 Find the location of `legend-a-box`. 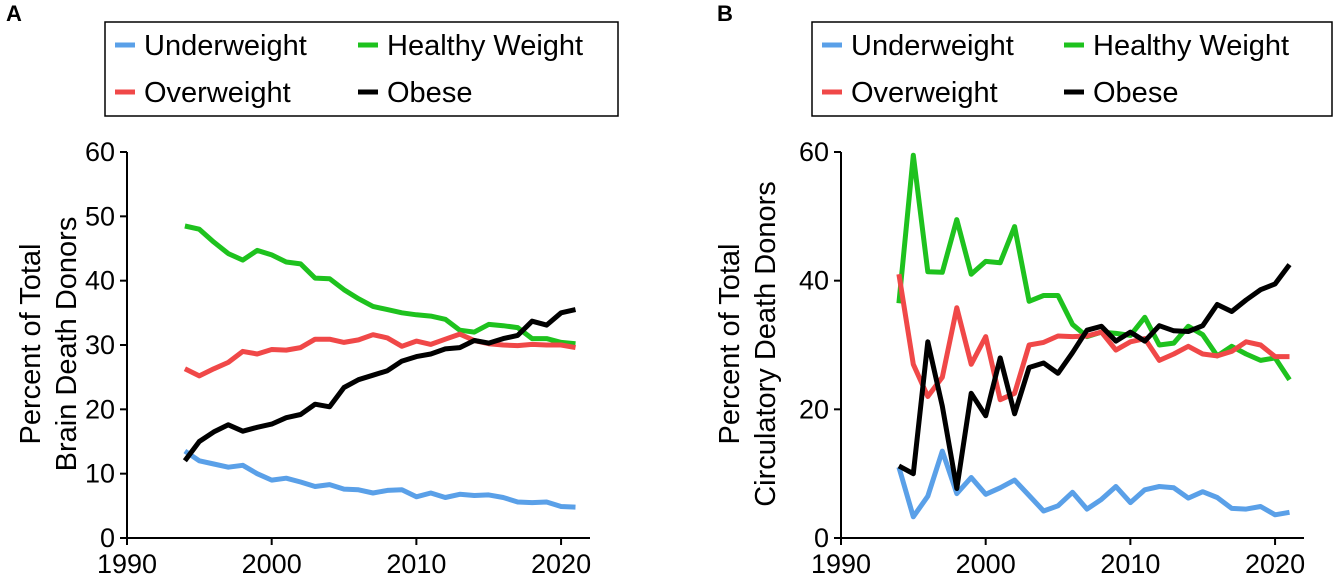

legend-a-box is located at coordinates (361, 69).